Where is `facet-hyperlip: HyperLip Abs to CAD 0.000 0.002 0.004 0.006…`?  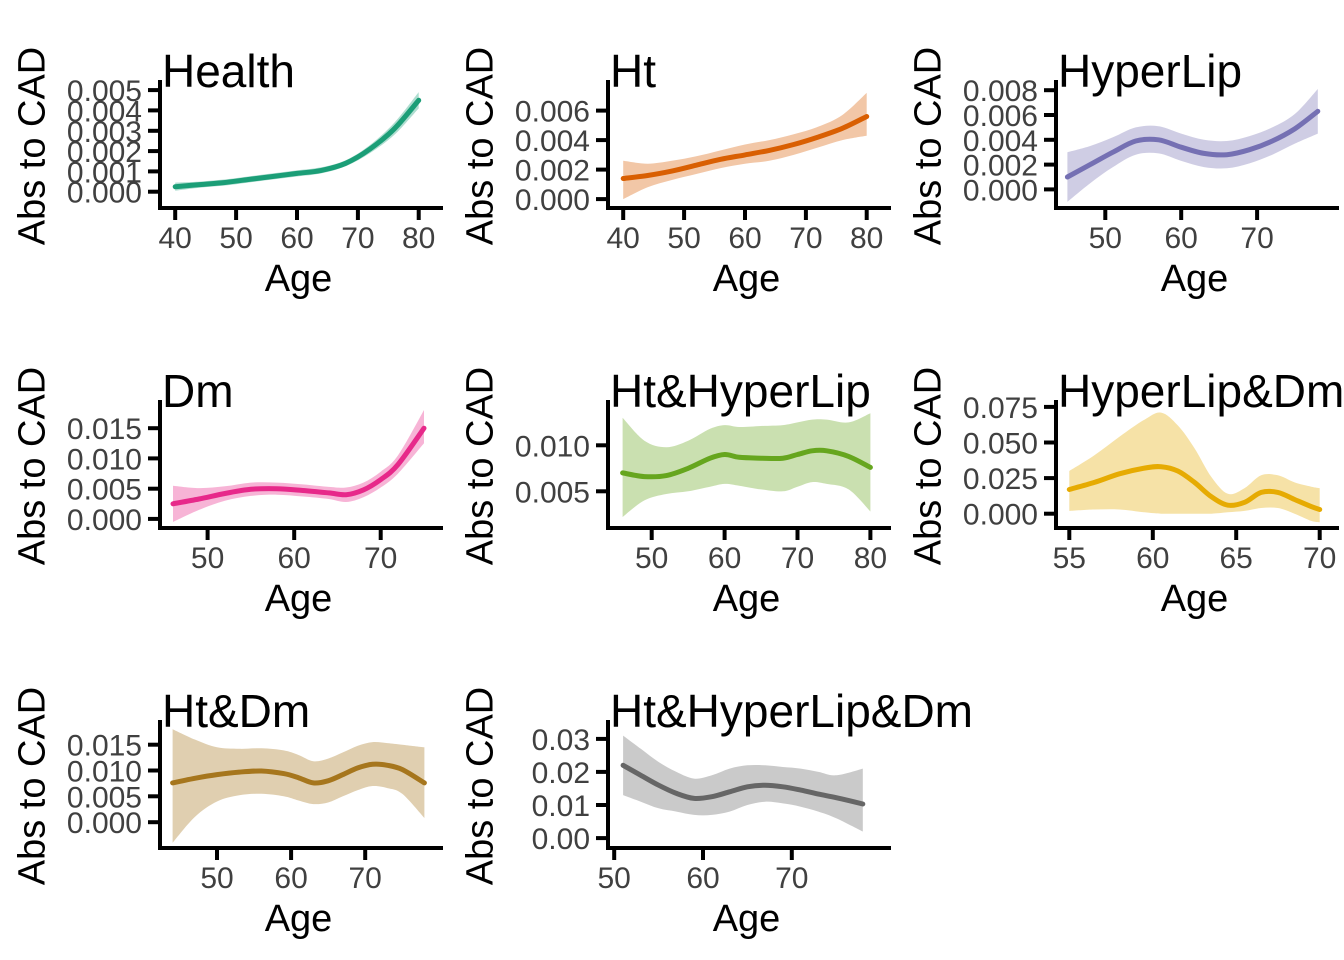 facet-hyperlip: HyperLip Abs to CAD 0.000 0.002 0.004 0.006… is located at coordinates (1120, 160).